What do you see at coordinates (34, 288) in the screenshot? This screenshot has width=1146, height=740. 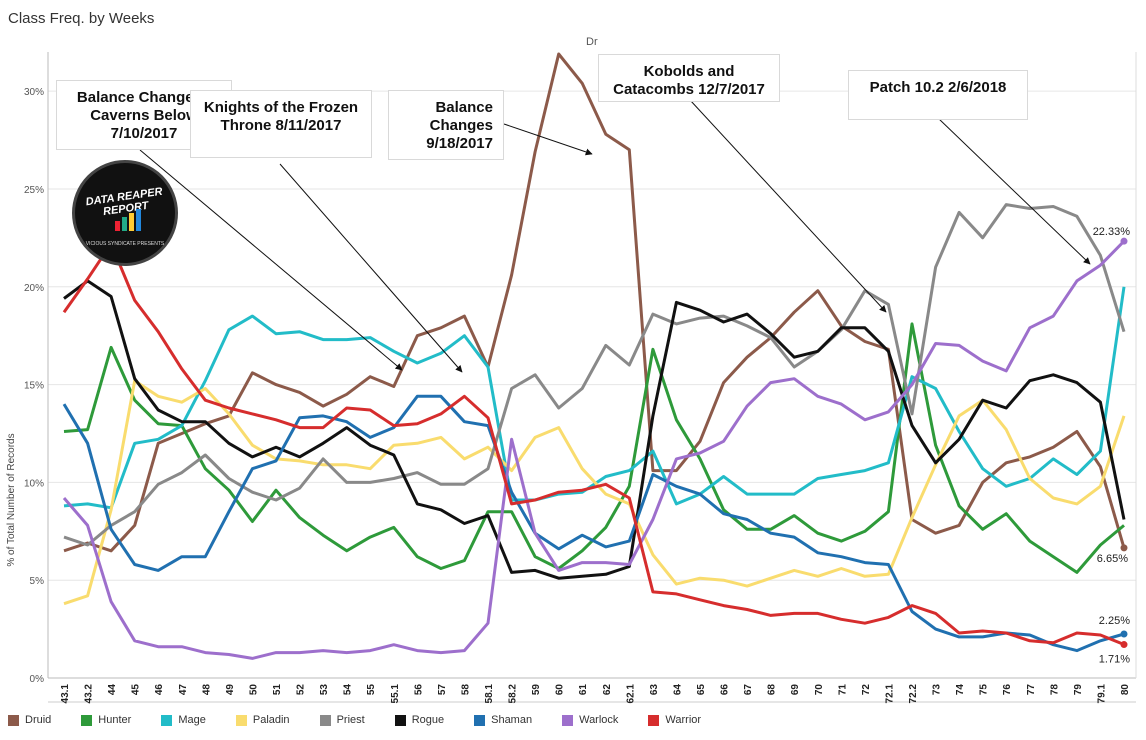 I see `y-tick-label: 20%` at bounding box center [34, 288].